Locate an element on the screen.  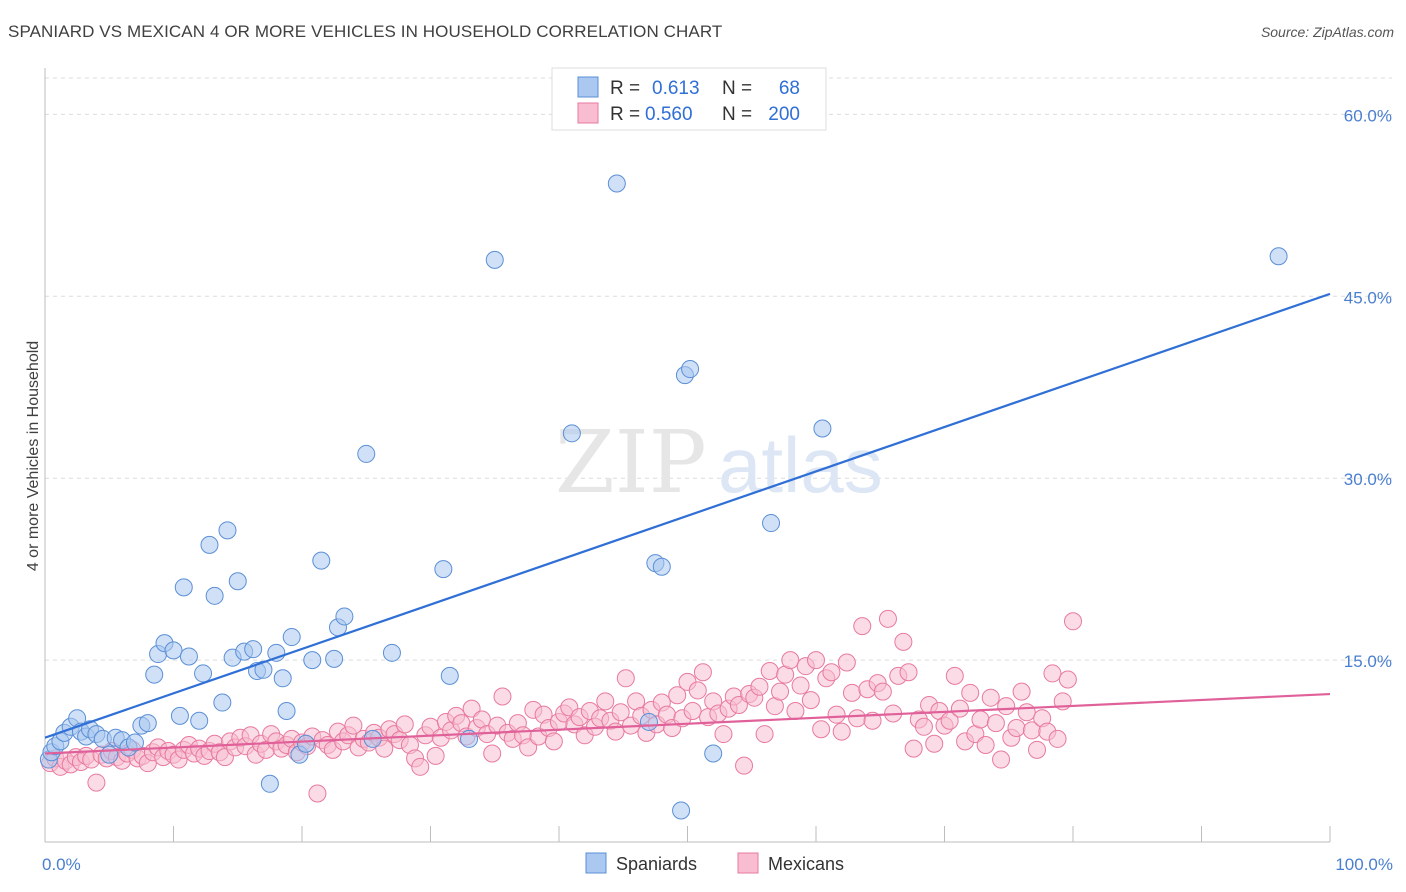
y-tick-labels: 15.0% 30.0% 45.0% 60.0% is located at coordinates (1368, 388).